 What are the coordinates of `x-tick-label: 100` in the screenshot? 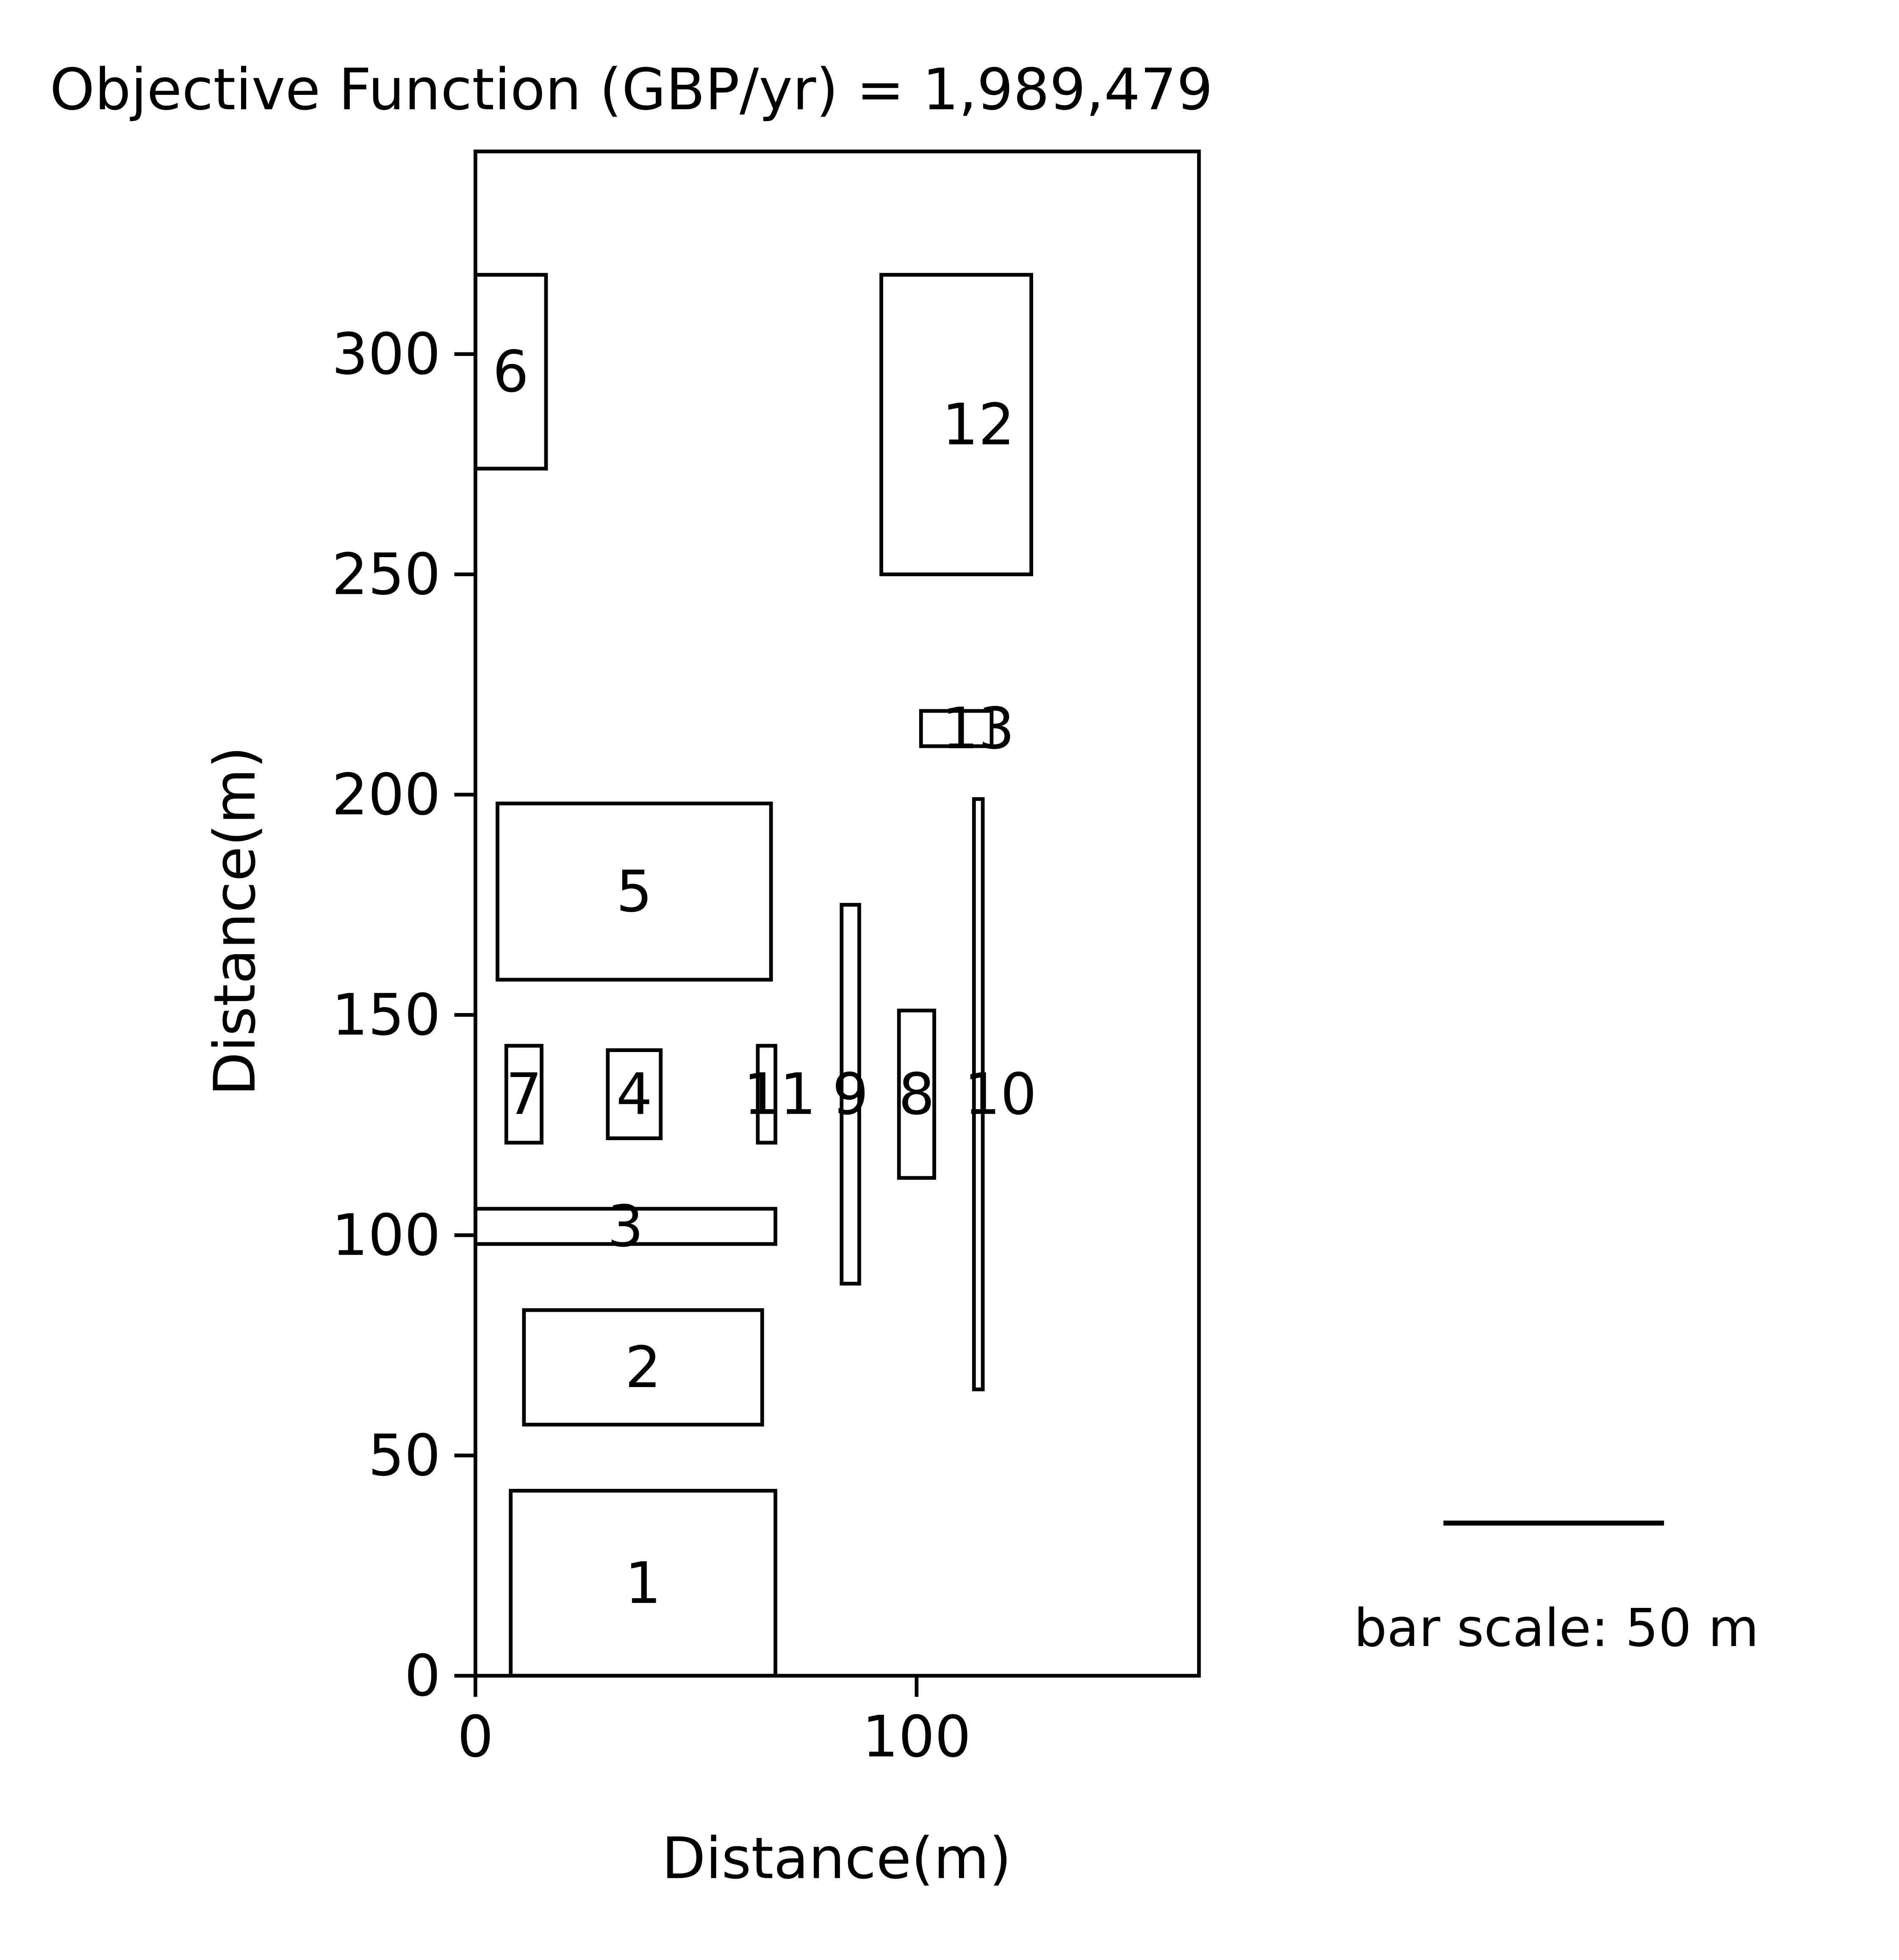 It's located at (916, 1737).